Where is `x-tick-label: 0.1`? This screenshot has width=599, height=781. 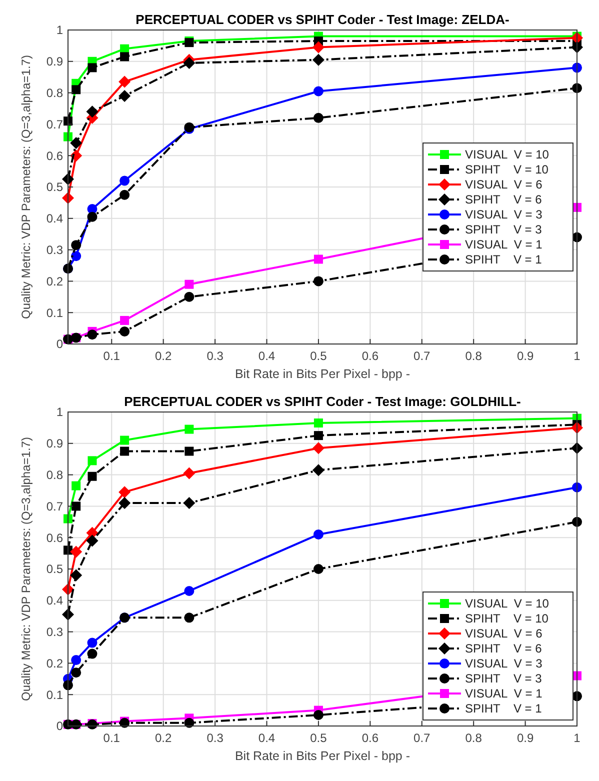 x-tick-label: 0.1 is located at coordinates (111, 738).